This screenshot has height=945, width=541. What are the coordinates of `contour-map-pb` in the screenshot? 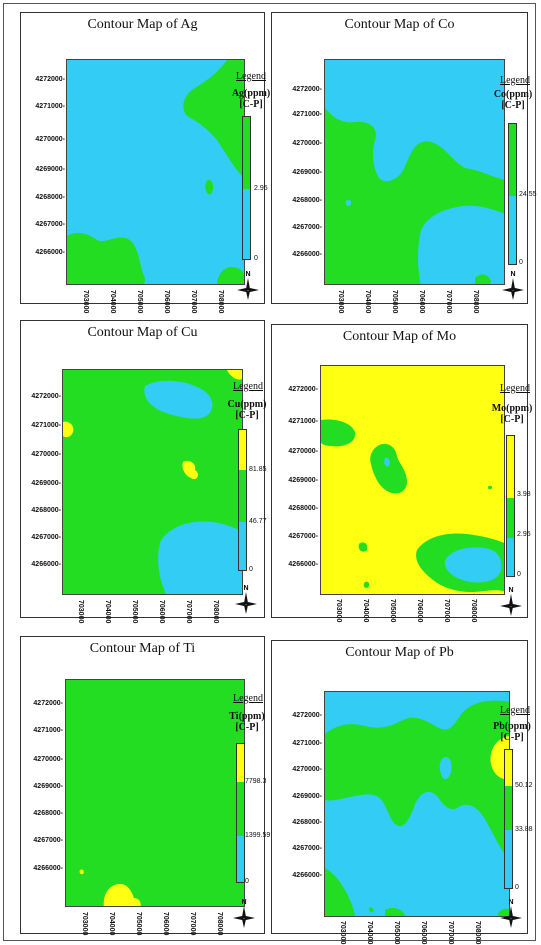 It's located at (417, 804).